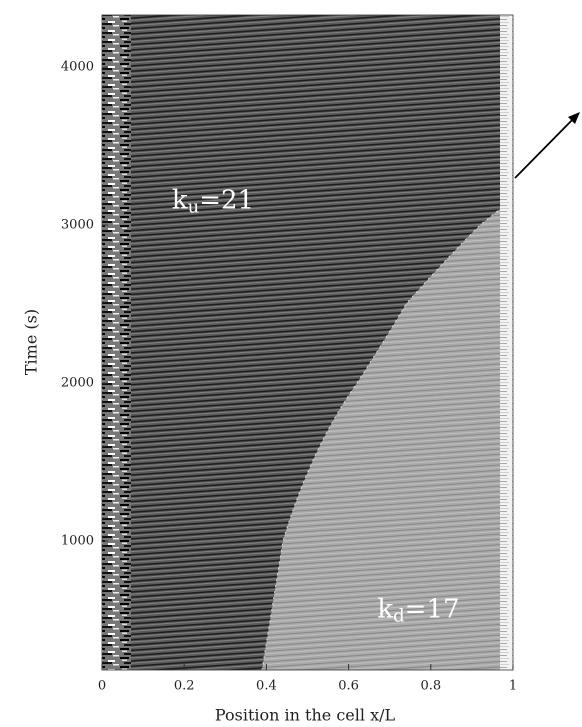 The height and width of the screenshot is (727, 582). Describe the element at coordinates (513, 686) in the screenshot. I see `x-tick-label: 1` at that location.